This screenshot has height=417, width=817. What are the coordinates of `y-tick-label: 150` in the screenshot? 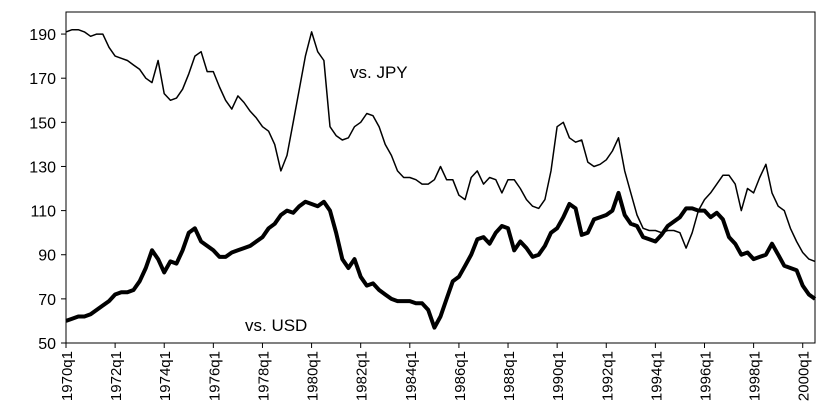 It's located at (42, 123).